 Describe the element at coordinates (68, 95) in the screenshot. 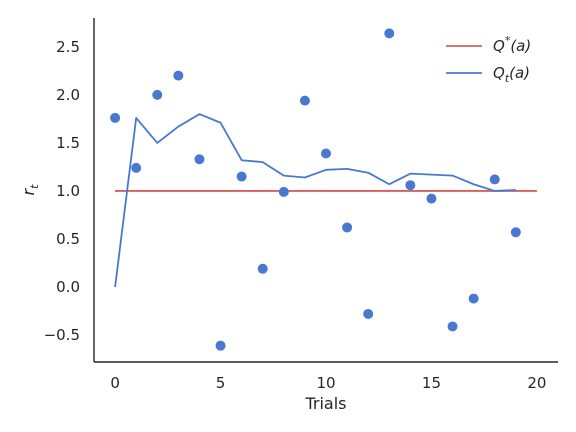

I see `y-tick-label: 2.0` at that location.